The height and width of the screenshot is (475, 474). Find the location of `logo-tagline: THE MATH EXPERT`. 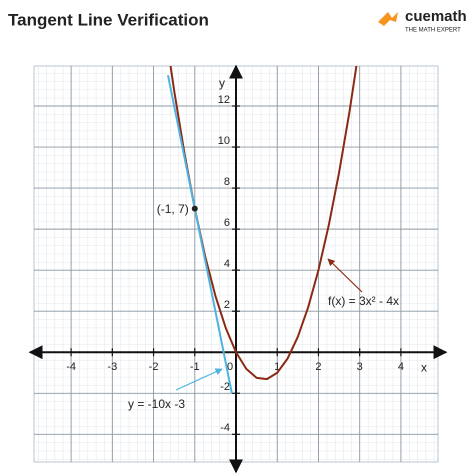

logo-tagline: THE MATH EXPERT is located at coordinates (433, 31).